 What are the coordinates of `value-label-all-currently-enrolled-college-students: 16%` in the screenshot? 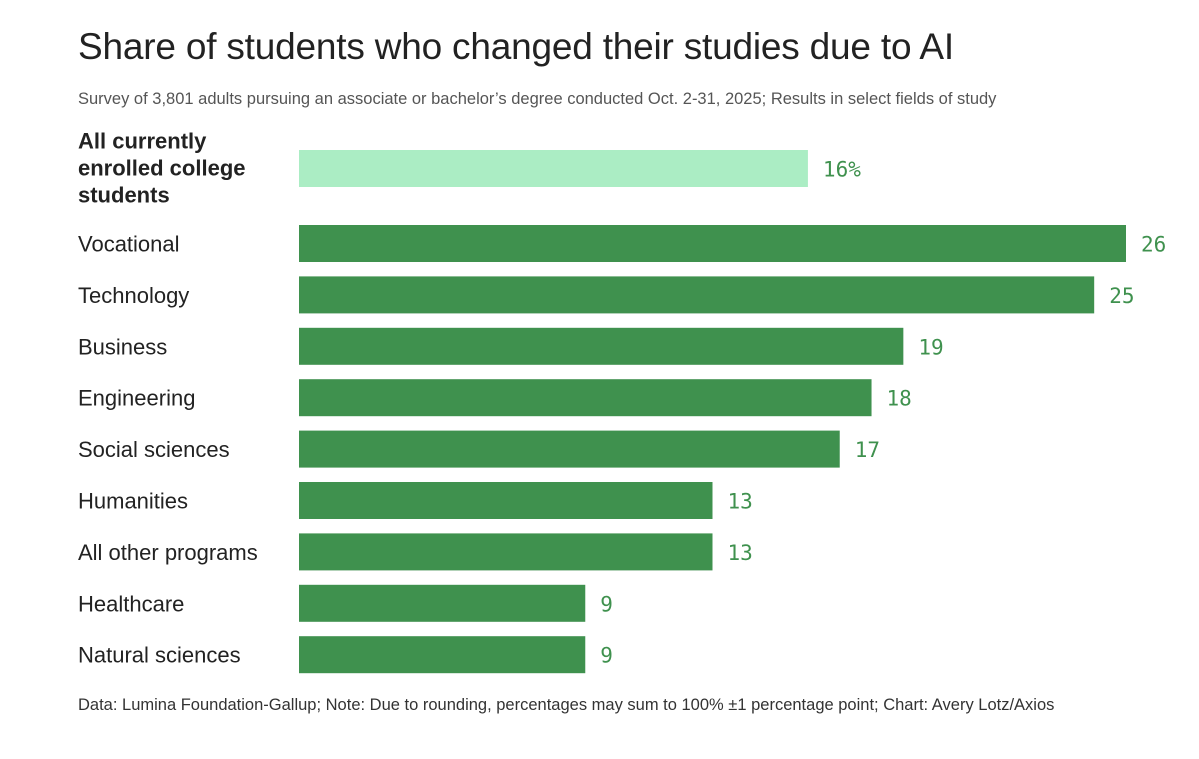 It's located at (842, 170).